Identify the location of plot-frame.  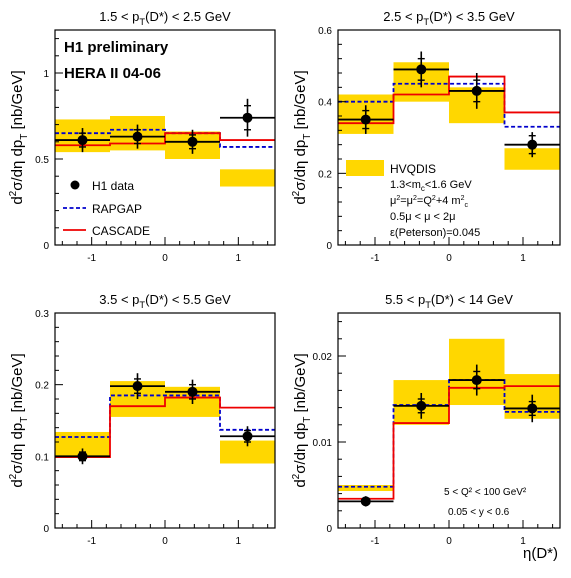
(165, 420).